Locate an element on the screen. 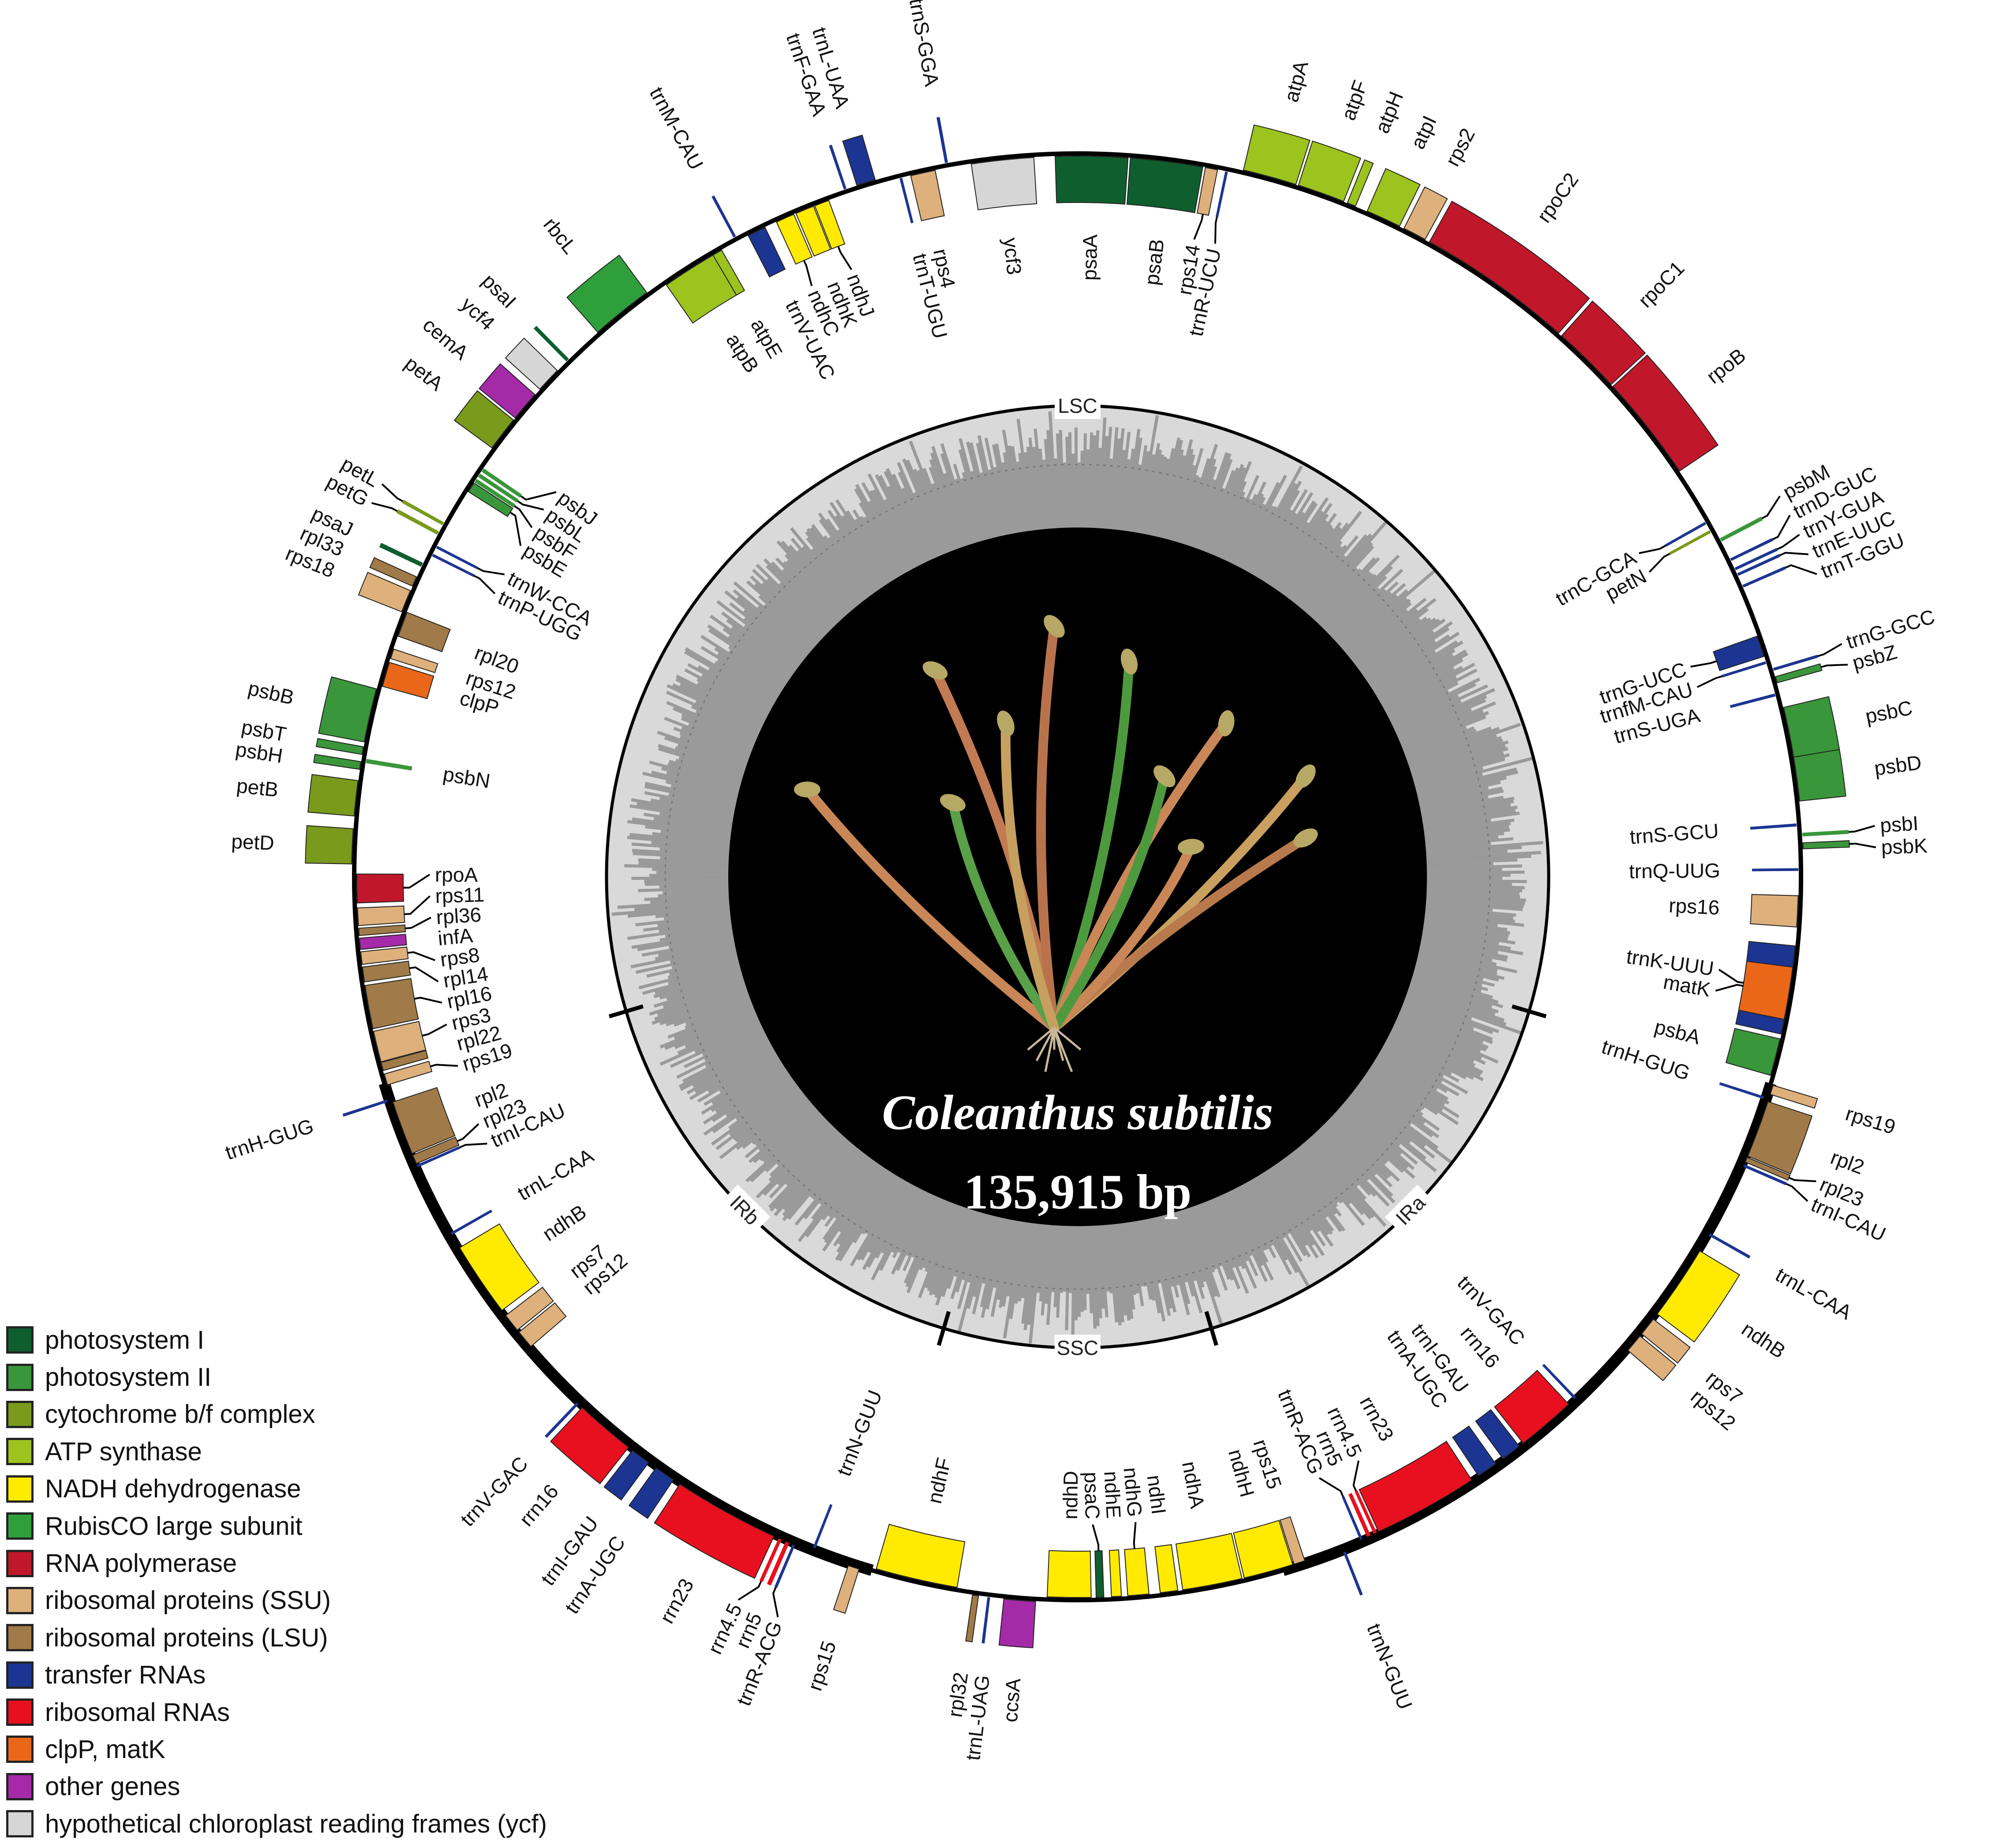 The width and height of the screenshot is (2007, 1848). gene-psbJ is located at coordinates (501, 483).